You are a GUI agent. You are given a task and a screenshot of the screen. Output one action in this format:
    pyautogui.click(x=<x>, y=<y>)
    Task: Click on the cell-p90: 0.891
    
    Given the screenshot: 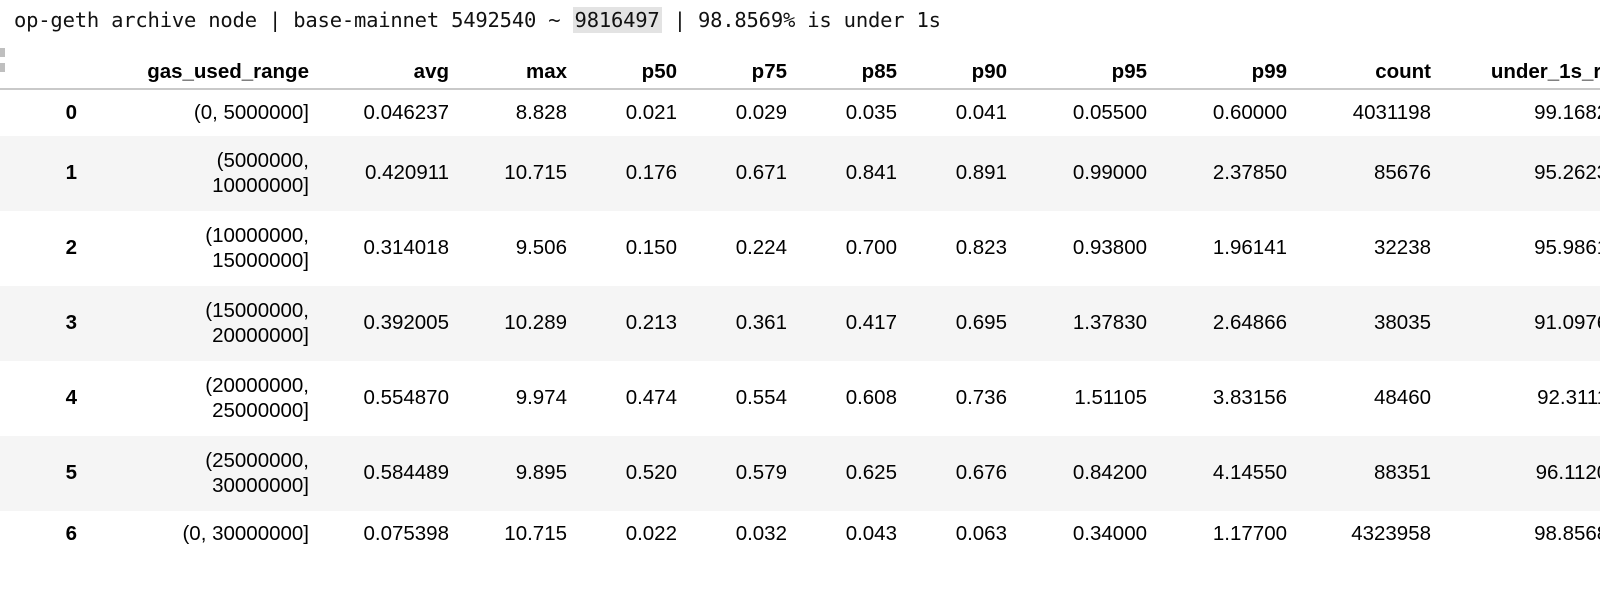 What is the action you would take?
    pyautogui.click(x=981, y=173)
    